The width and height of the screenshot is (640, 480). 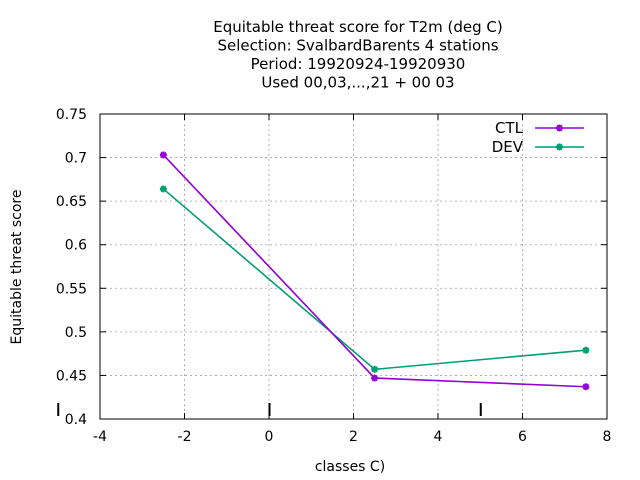 I want to click on x-tick-label: -2, so click(x=185, y=437).